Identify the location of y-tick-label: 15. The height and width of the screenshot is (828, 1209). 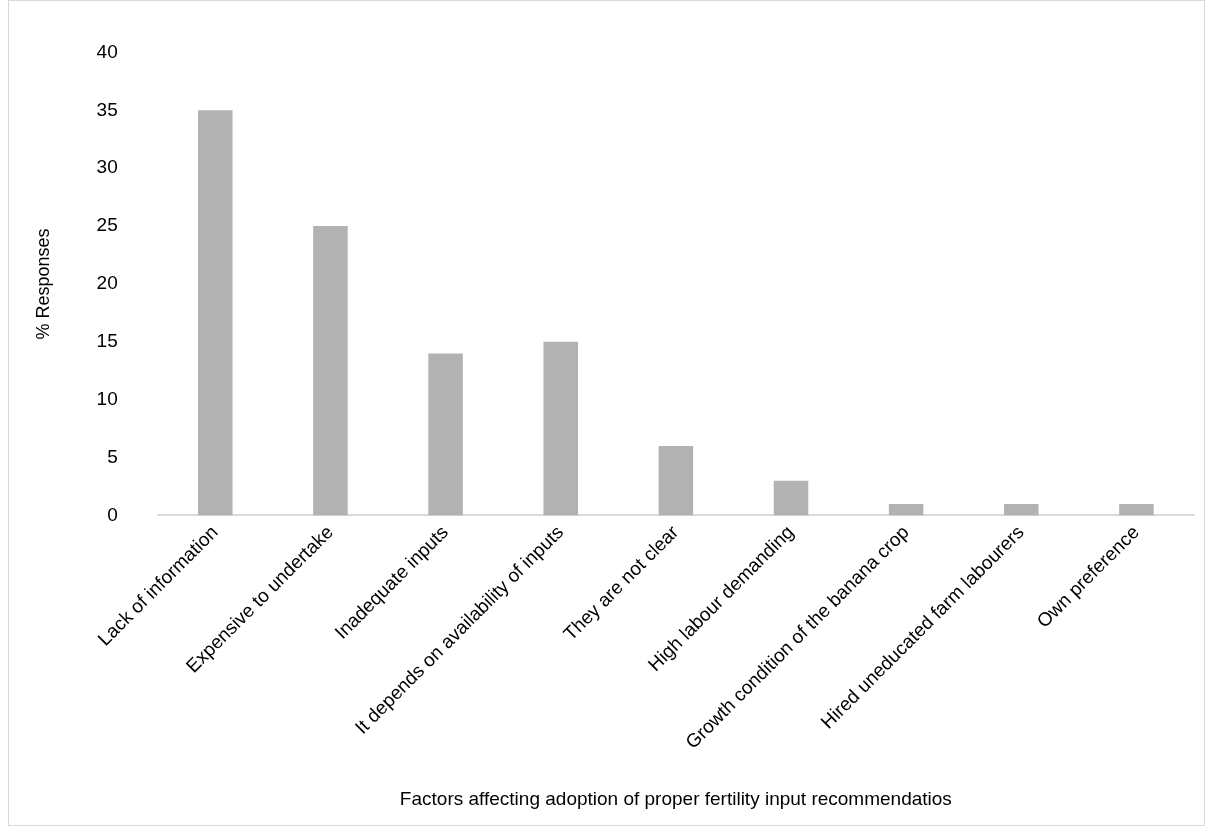
(107, 341).